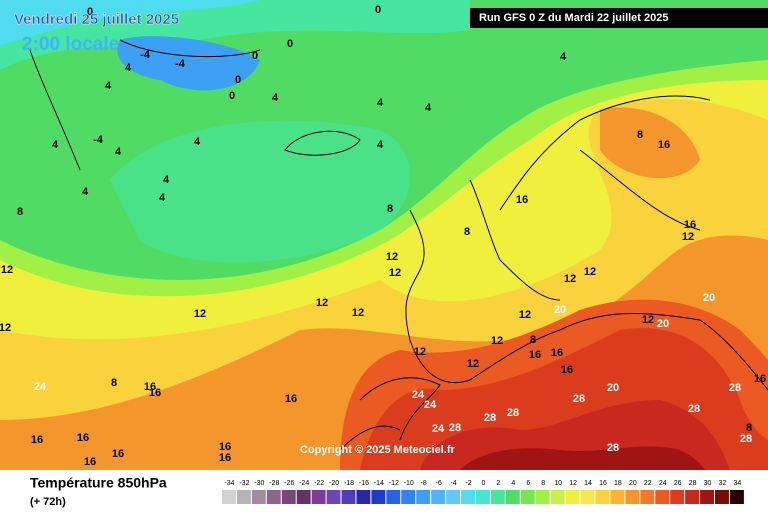 The image size is (768, 512). What do you see at coordinates (409, 483) in the screenshot?
I see `scale-label: -10` at bounding box center [409, 483].